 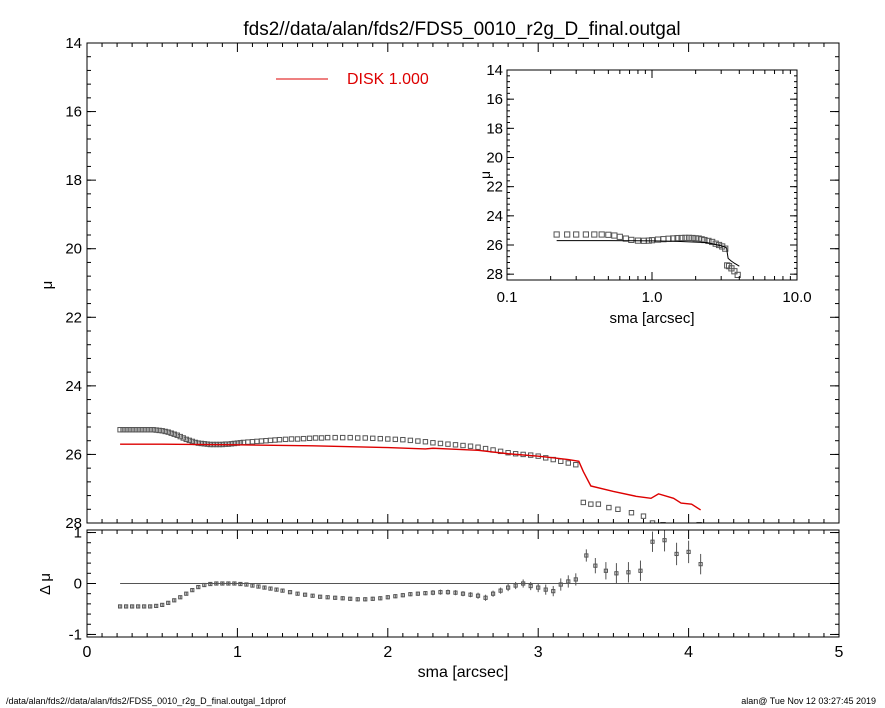 I want to click on inset-x-axis-label: sma [arcsec], so click(x=651, y=318).